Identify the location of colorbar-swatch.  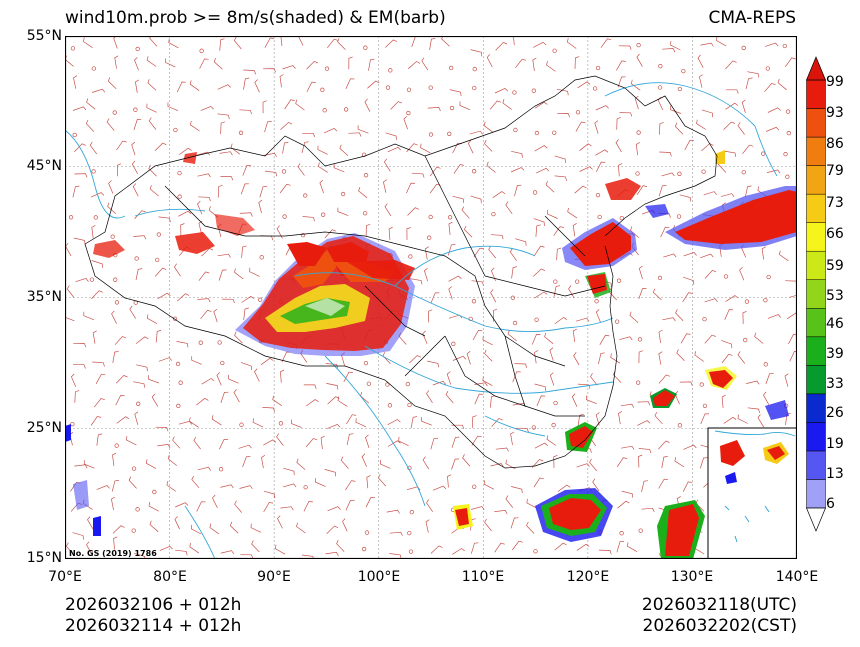
(816, 494).